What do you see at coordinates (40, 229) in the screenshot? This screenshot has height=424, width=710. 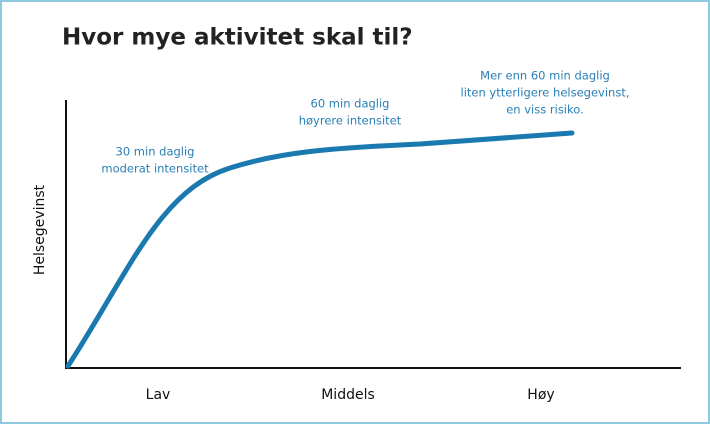 I see `y-axis-label: Helsegevinst` at bounding box center [40, 229].